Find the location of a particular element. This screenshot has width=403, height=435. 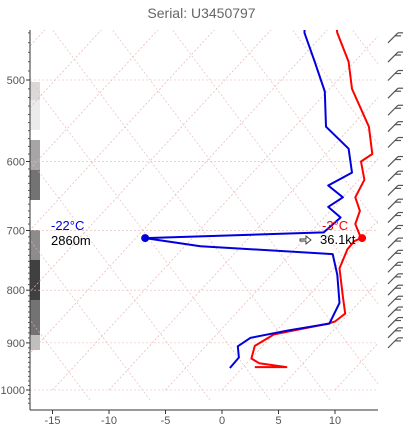

x-tick-label: -10 is located at coordinates (109, 421).